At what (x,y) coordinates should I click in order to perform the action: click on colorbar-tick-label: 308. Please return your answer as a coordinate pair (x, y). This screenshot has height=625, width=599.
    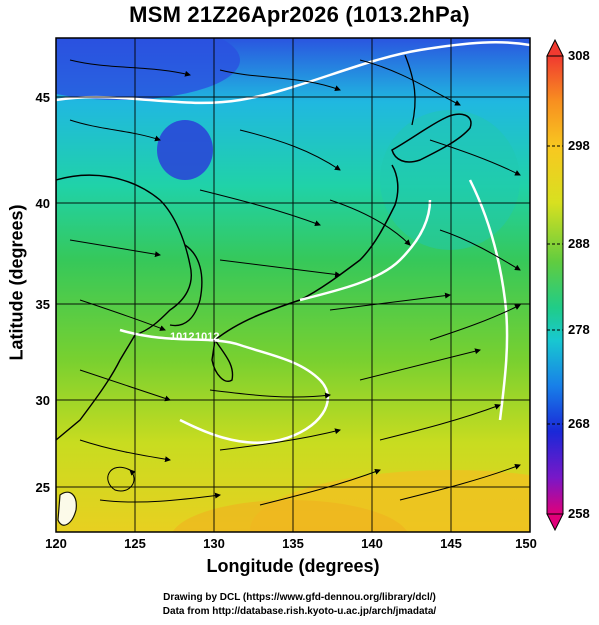
    Looking at the image, I should click on (579, 55).